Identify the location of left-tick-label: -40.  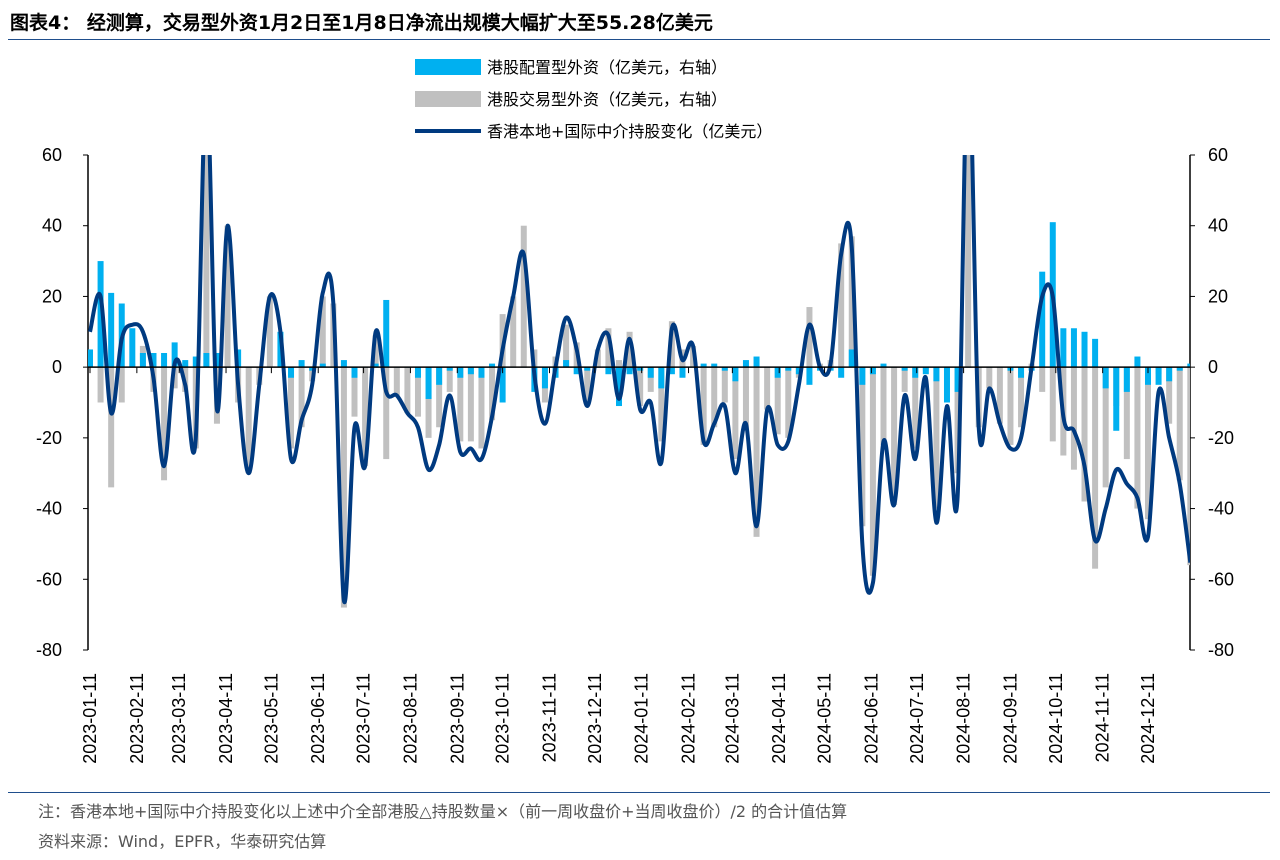
(49, 509).